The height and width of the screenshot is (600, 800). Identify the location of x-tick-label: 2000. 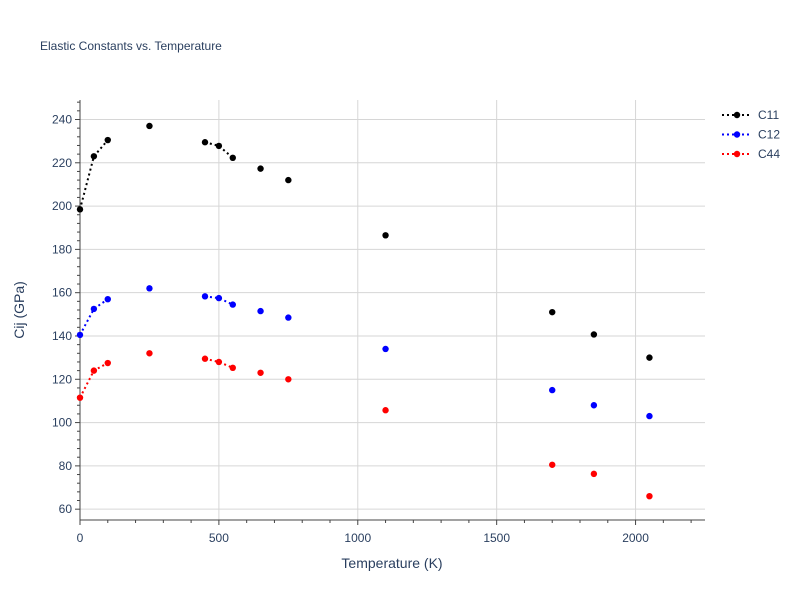
(635, 538).